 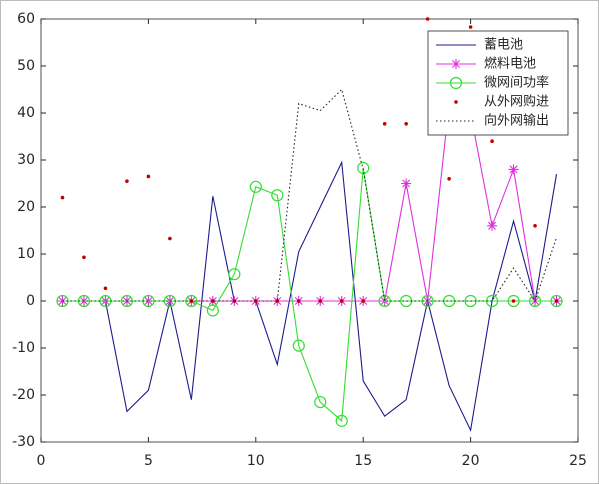 I want to click on legend-label: 向外网输出, so click(x=516, y=121).